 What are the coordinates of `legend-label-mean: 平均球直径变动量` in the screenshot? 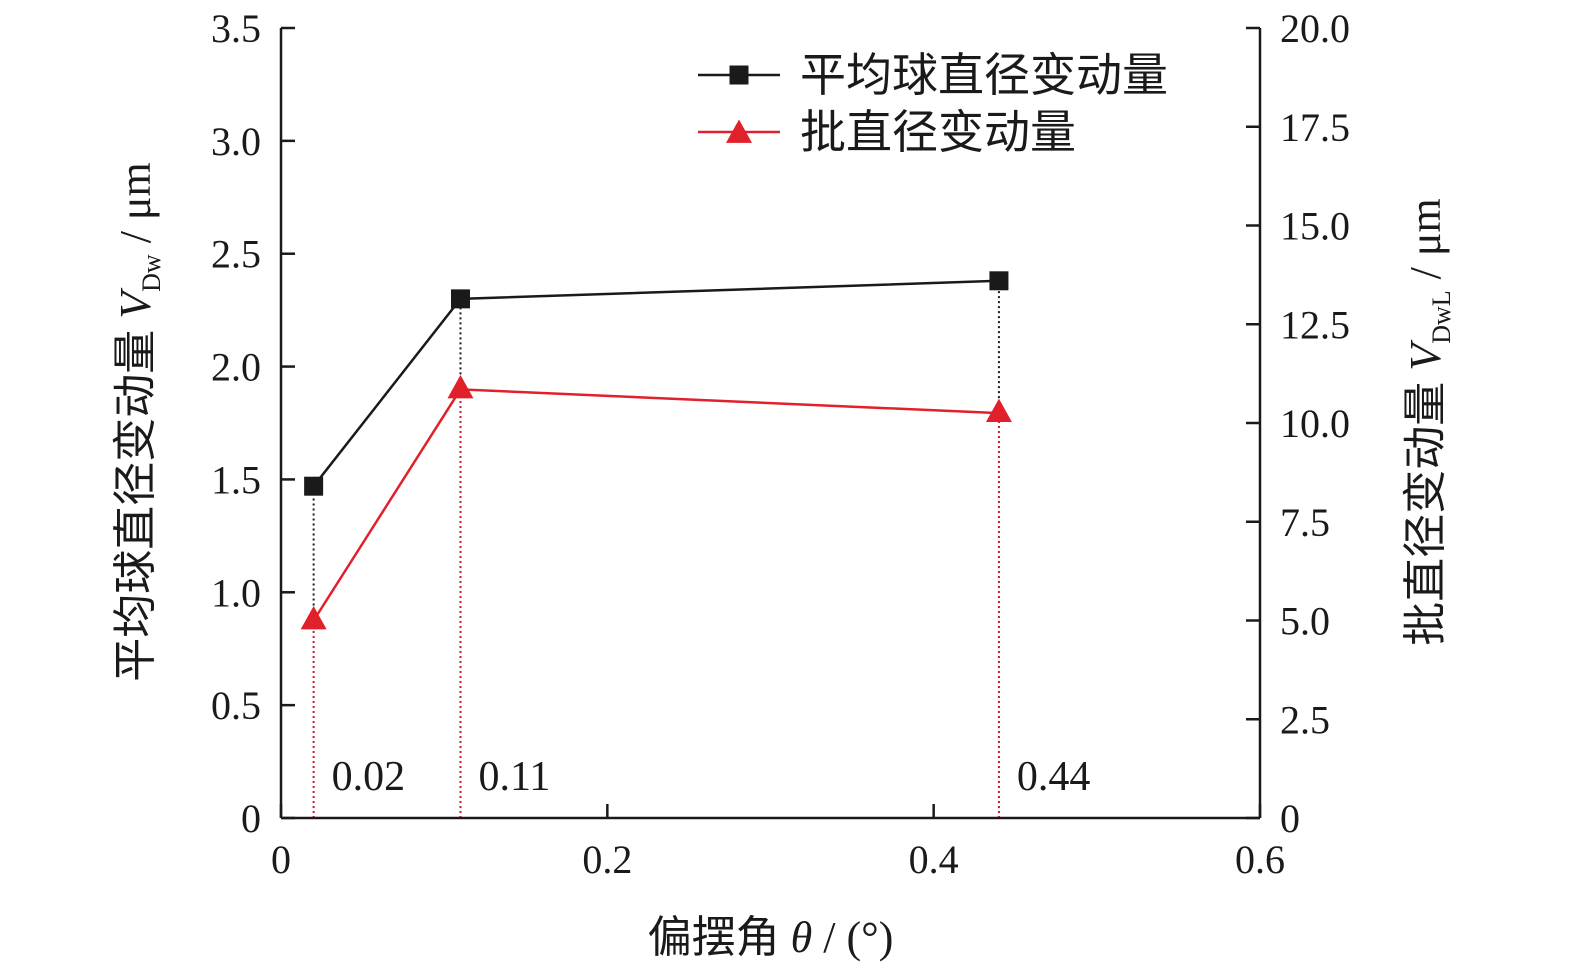 It's located at (984, 75).